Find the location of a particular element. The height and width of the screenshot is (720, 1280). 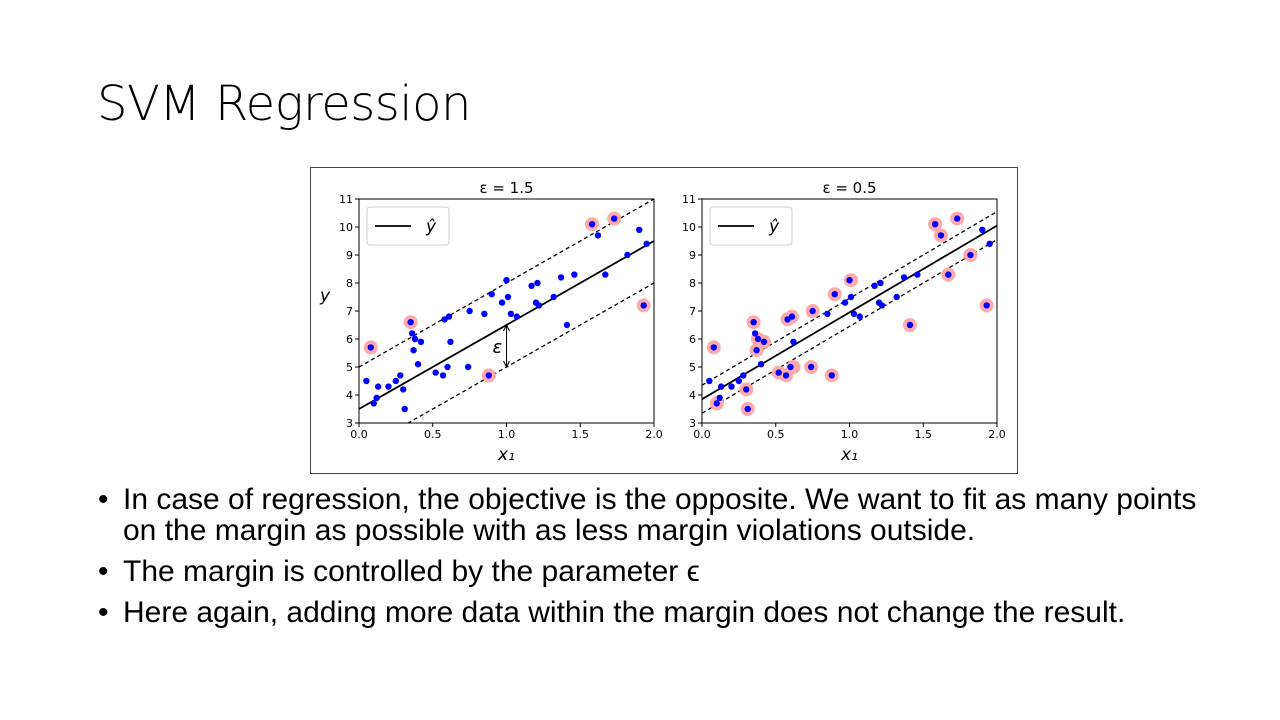

chart-panel-1: ε 0.0 0.5 1.0 1.5 2.0 3 4 5 6 7 8 9 10 11 ε = 1.5 x₁ y ŷ is located at coordinates (491, 322).